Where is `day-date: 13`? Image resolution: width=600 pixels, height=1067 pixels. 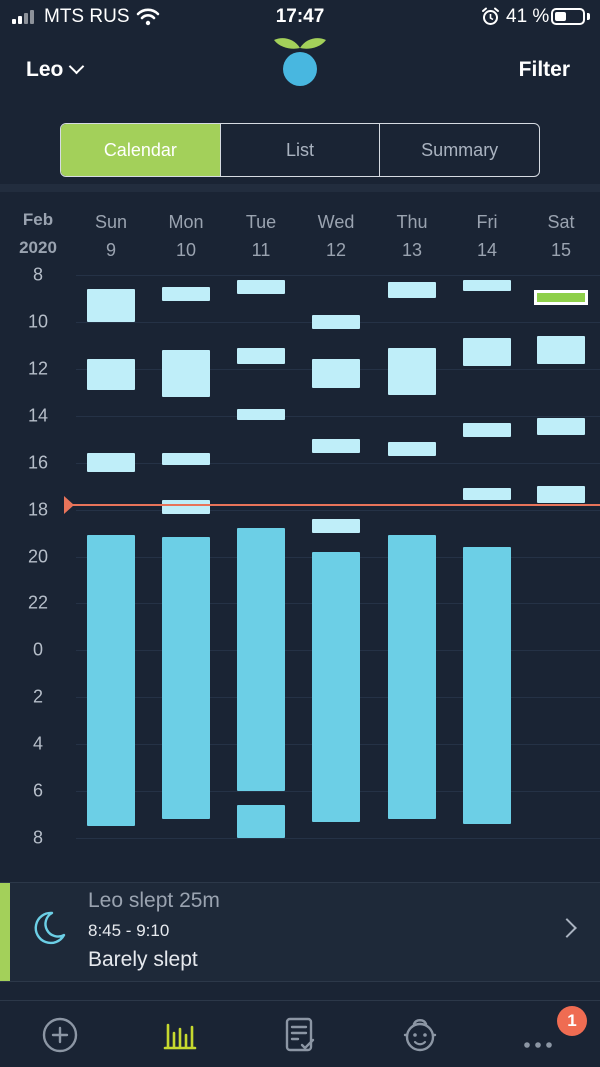 day-date: 13 is located at coordinates (412, 250).